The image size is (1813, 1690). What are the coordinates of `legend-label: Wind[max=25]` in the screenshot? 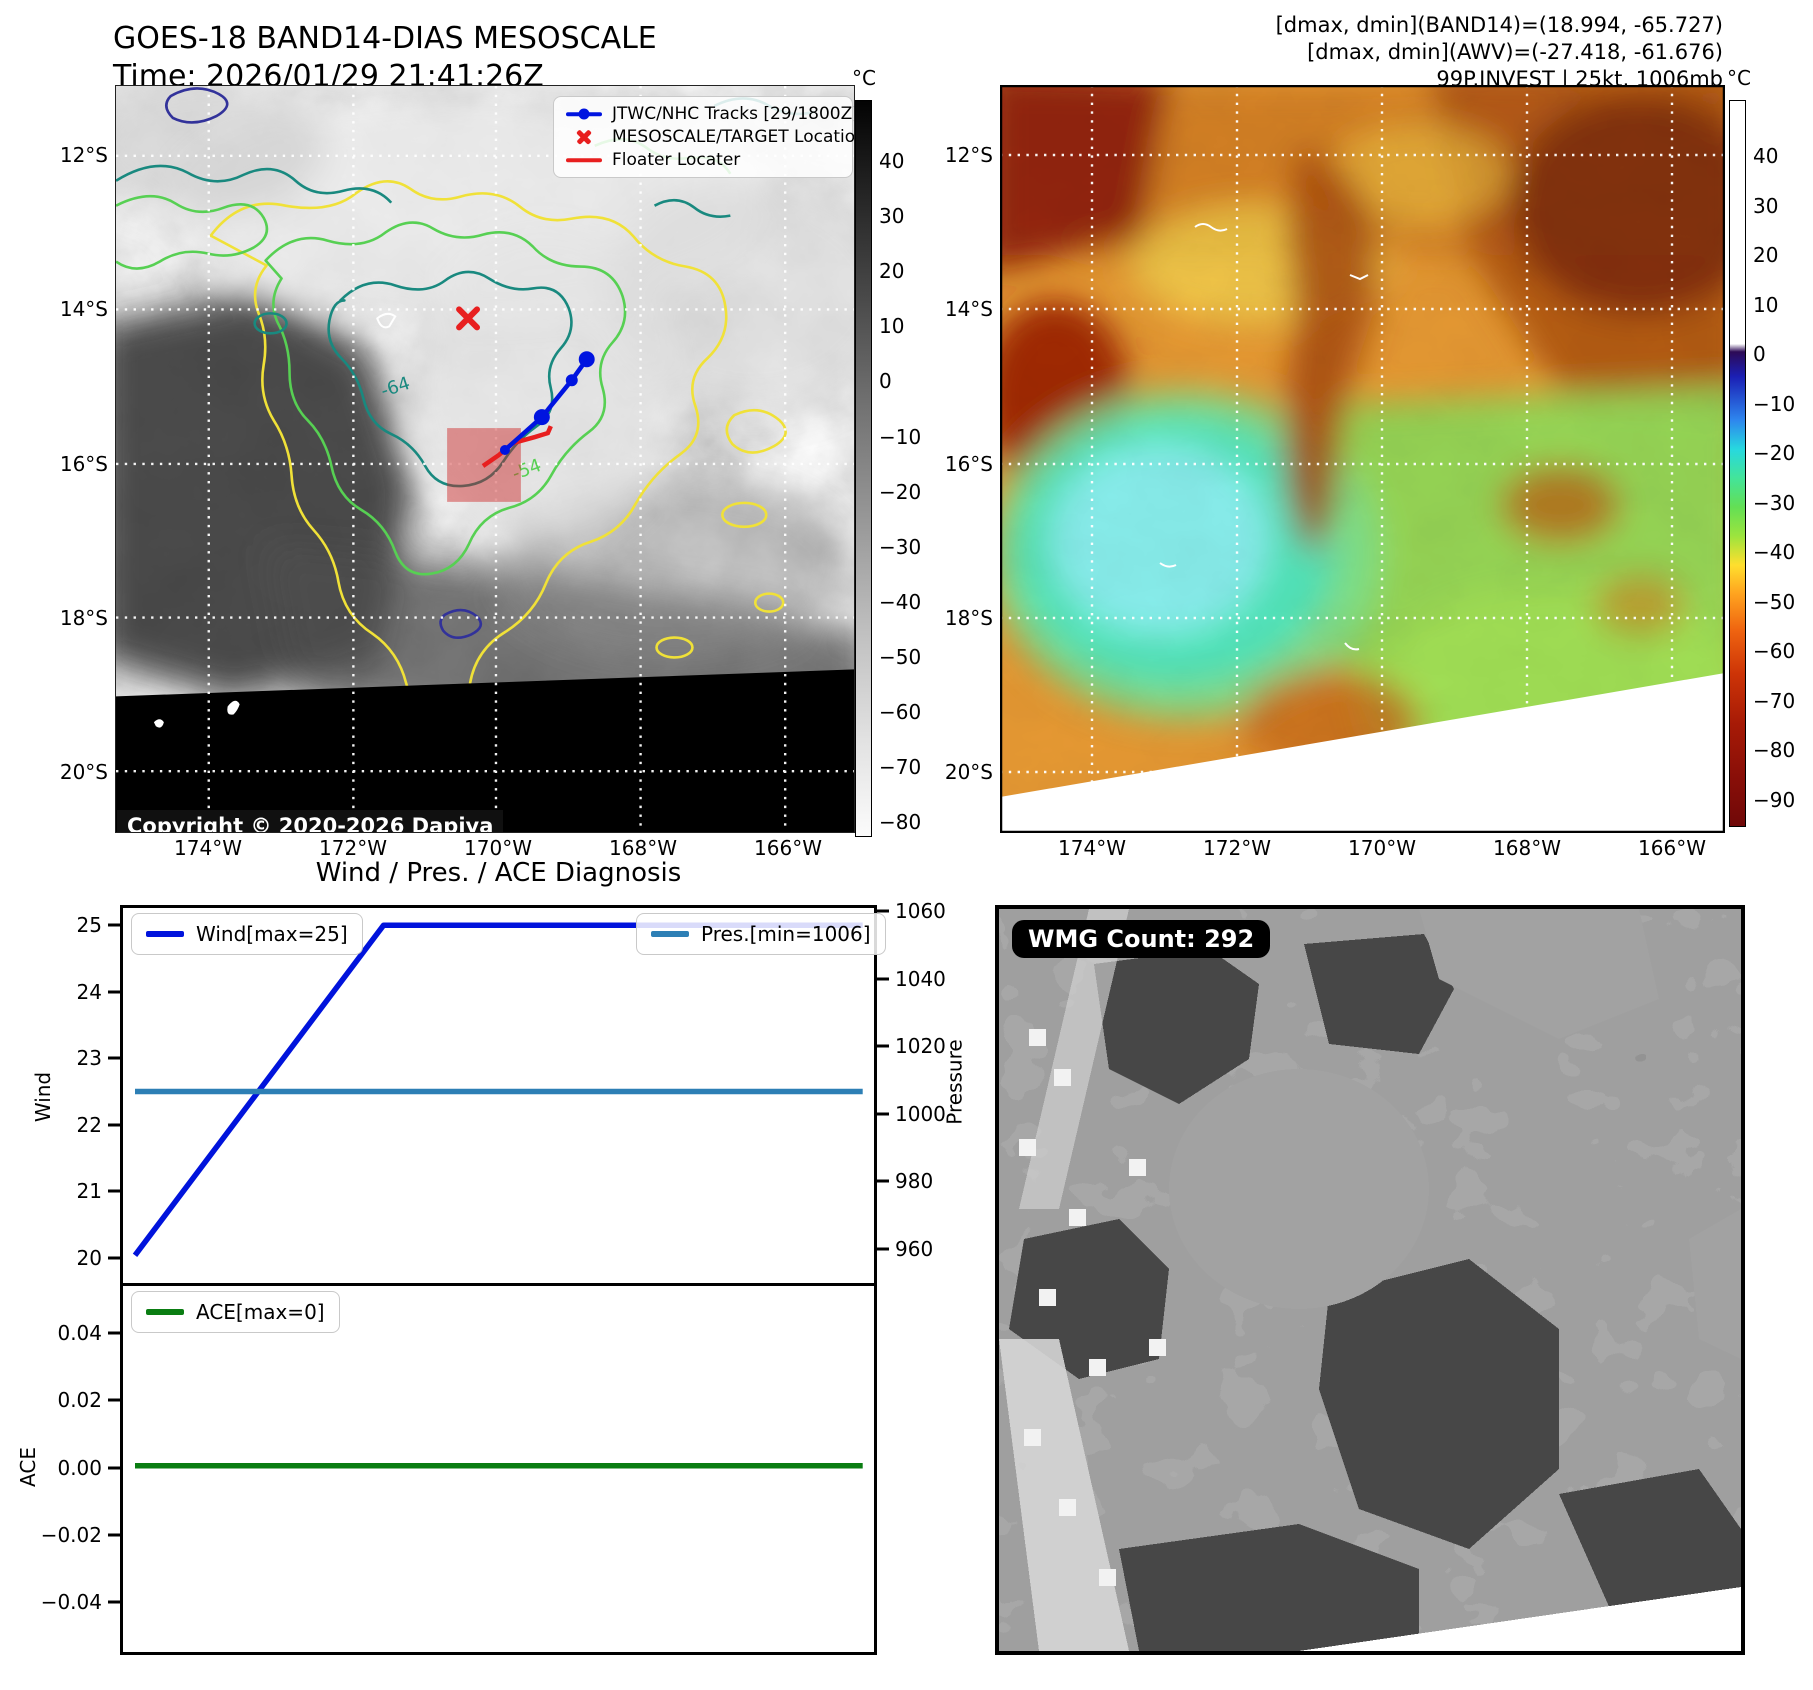 It's located at (272, 934).